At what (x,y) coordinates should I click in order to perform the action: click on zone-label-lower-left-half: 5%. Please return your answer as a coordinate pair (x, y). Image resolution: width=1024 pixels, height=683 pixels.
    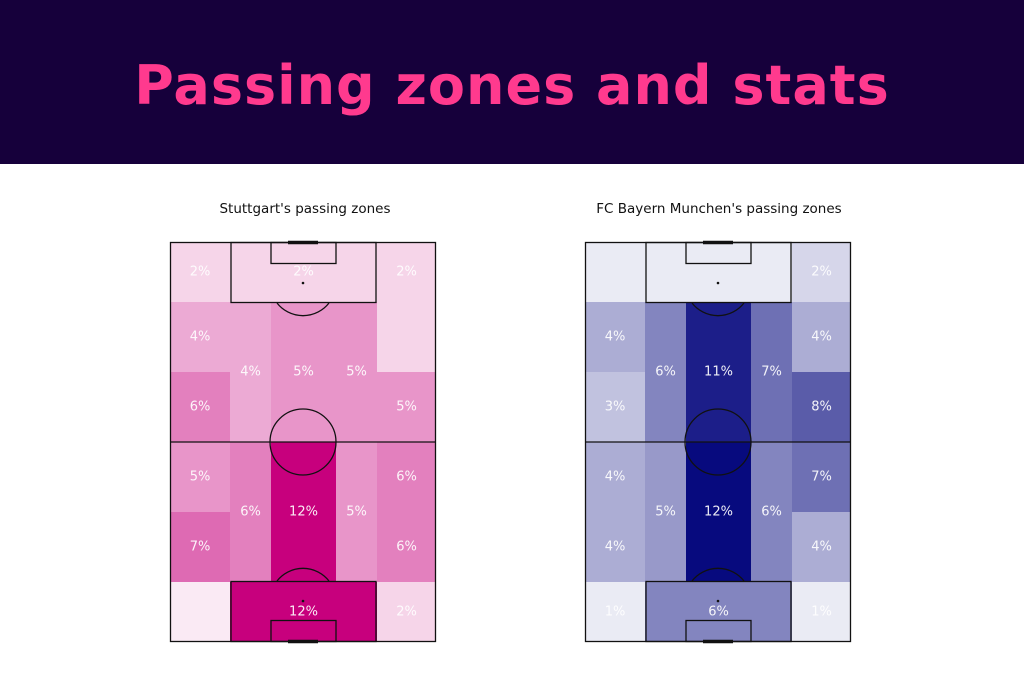
    Looking at the image, I should click on (665, 512).